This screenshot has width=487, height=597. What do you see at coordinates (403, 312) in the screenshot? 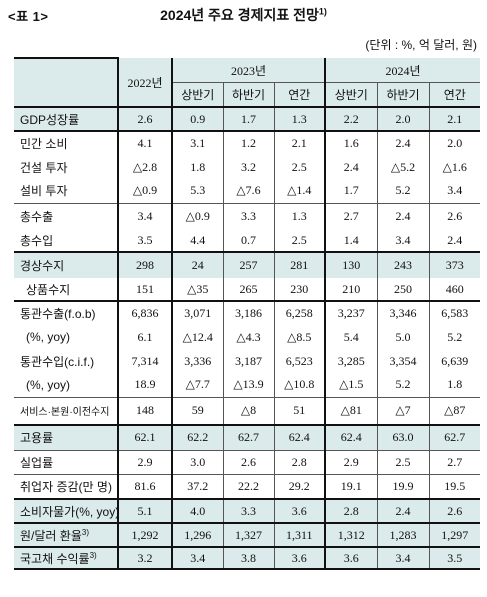
I see `value-cell: 3,346` at bounding box center [403, 312].